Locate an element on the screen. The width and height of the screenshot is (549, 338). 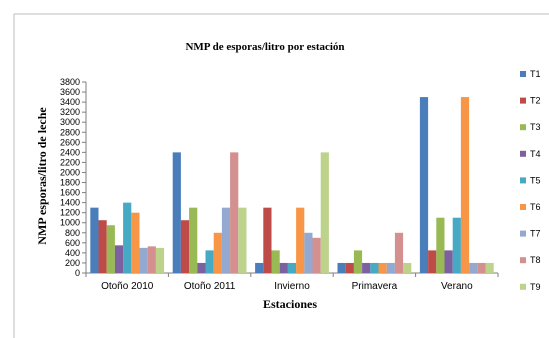
y-tick-label: 3800 is located at coordinates (70, 82).